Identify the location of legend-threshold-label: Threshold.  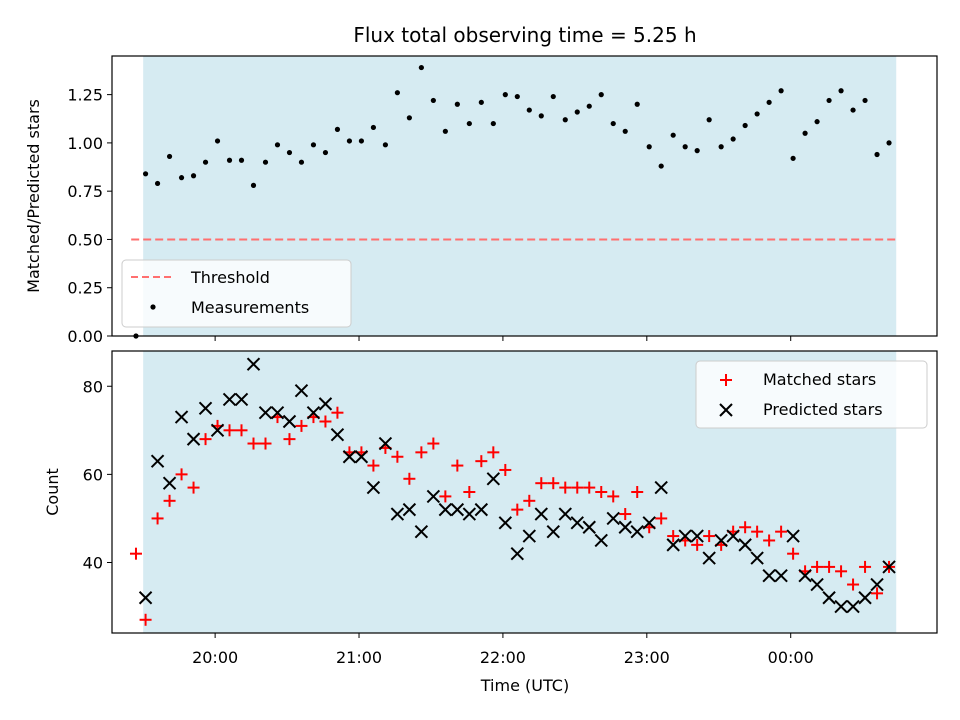
(230, 277).